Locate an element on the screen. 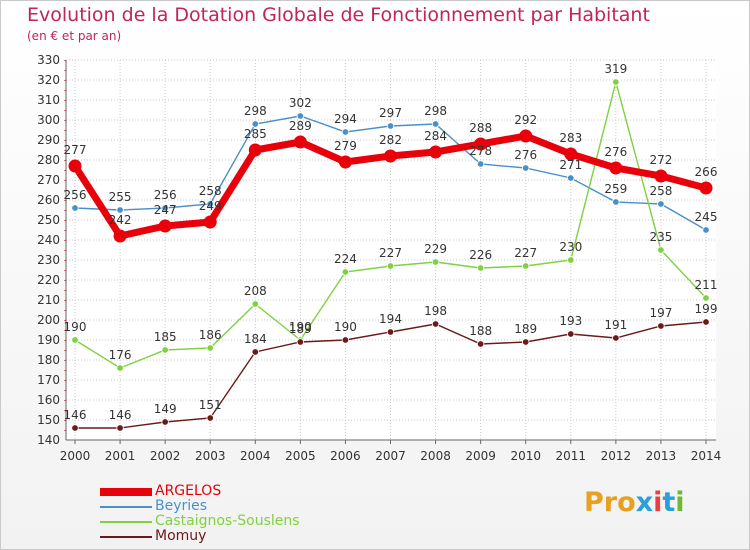 This screenshot has height=550, width=750. data-label-castaignos-souslens: 211 is located at coordinates (706, 285).